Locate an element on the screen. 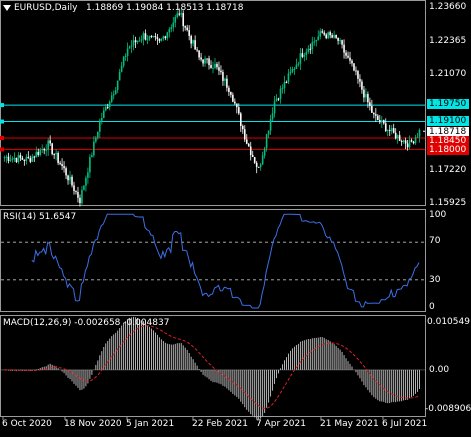  time-tick: 5 Jan 2021 is located at coordinates (150, 424).